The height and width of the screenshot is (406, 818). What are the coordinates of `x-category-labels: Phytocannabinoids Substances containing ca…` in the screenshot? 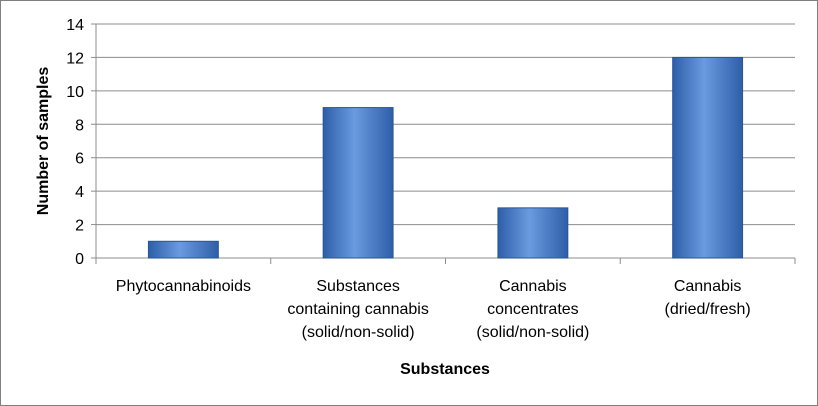 It's located at (433, 309).